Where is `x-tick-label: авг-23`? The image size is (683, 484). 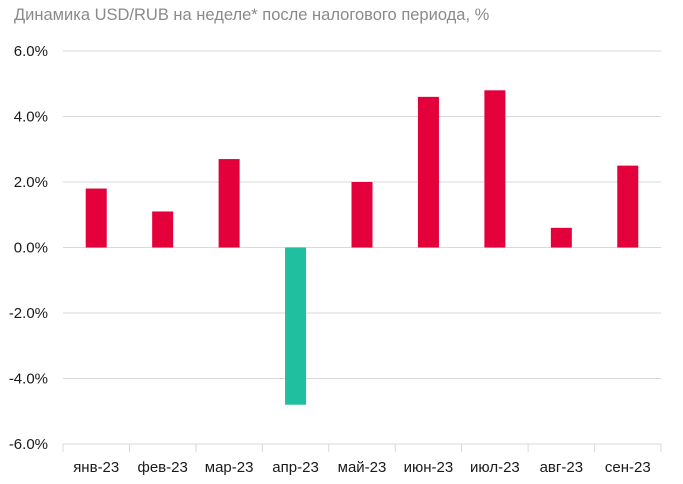 x-tick-label: авг-23 is located at coordinates (561, 467).